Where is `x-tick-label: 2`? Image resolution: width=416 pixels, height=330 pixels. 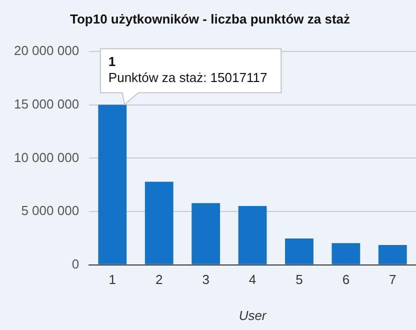
x-tick-label: 2 is located at coordinates (159, 280).